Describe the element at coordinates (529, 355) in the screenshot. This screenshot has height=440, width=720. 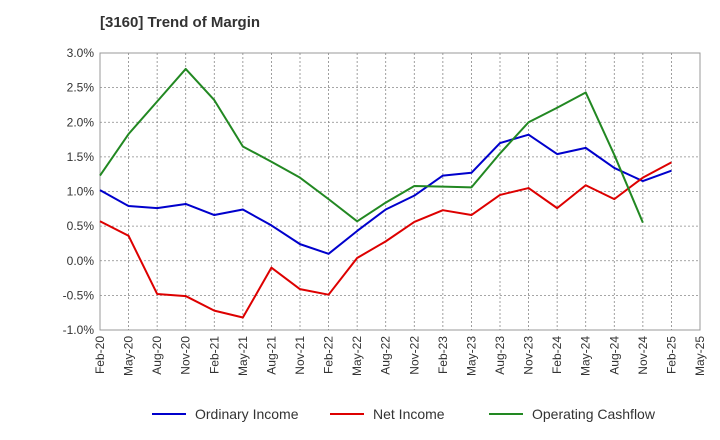
I see `x-tick-label: Nov-23` at that location.